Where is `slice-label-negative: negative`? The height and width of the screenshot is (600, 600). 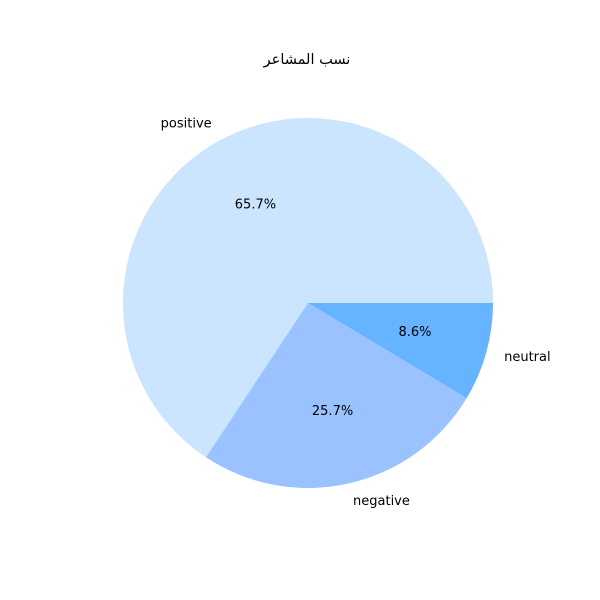
slice-label-negative: negative is located at coordinates (381, 501).